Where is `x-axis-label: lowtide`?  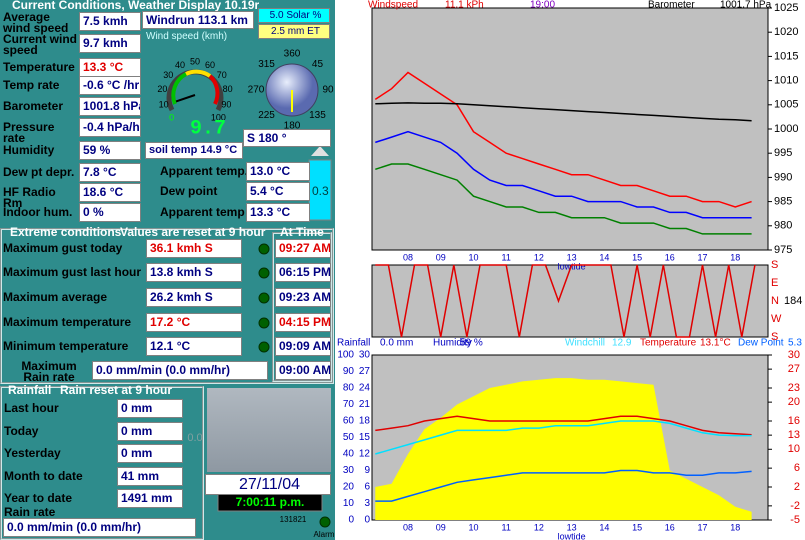
x-axis-label: lowtide is located at coordinates (572, 535).